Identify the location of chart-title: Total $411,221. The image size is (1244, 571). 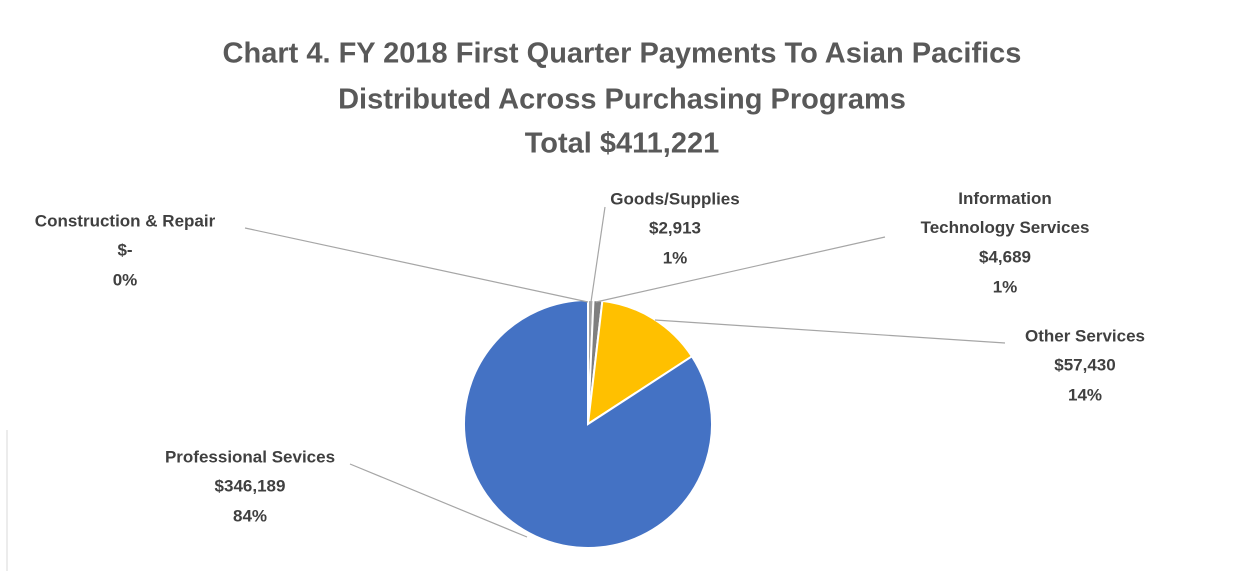
(622, 144).